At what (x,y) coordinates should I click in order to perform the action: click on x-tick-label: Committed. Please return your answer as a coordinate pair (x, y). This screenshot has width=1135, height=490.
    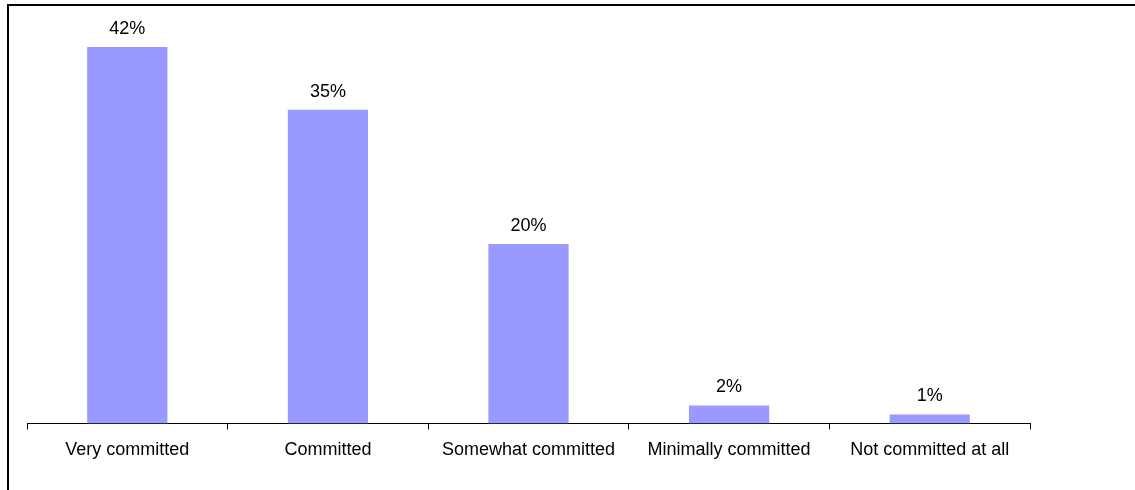
    Looking at the image, I should click on (328, 449).